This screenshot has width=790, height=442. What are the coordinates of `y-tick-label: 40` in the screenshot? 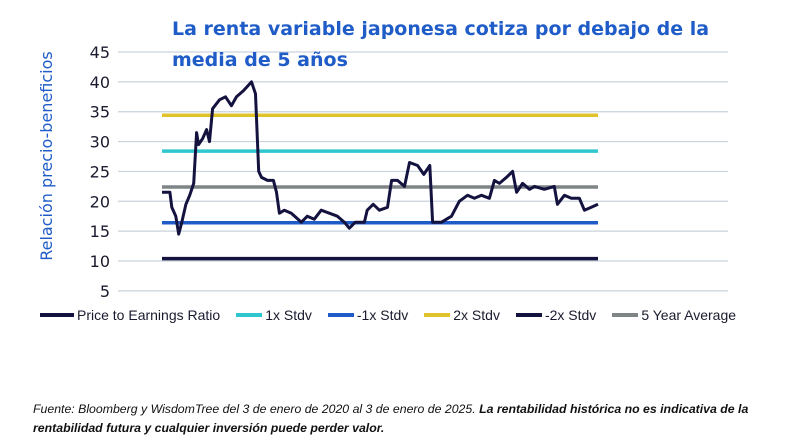 It's located at (100, 82).